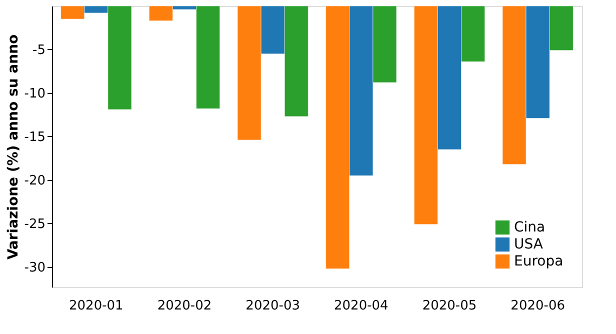 The width and height of the screenshot is (616, 334). I want to click on y-tick-label: -25, so click(35, 224).